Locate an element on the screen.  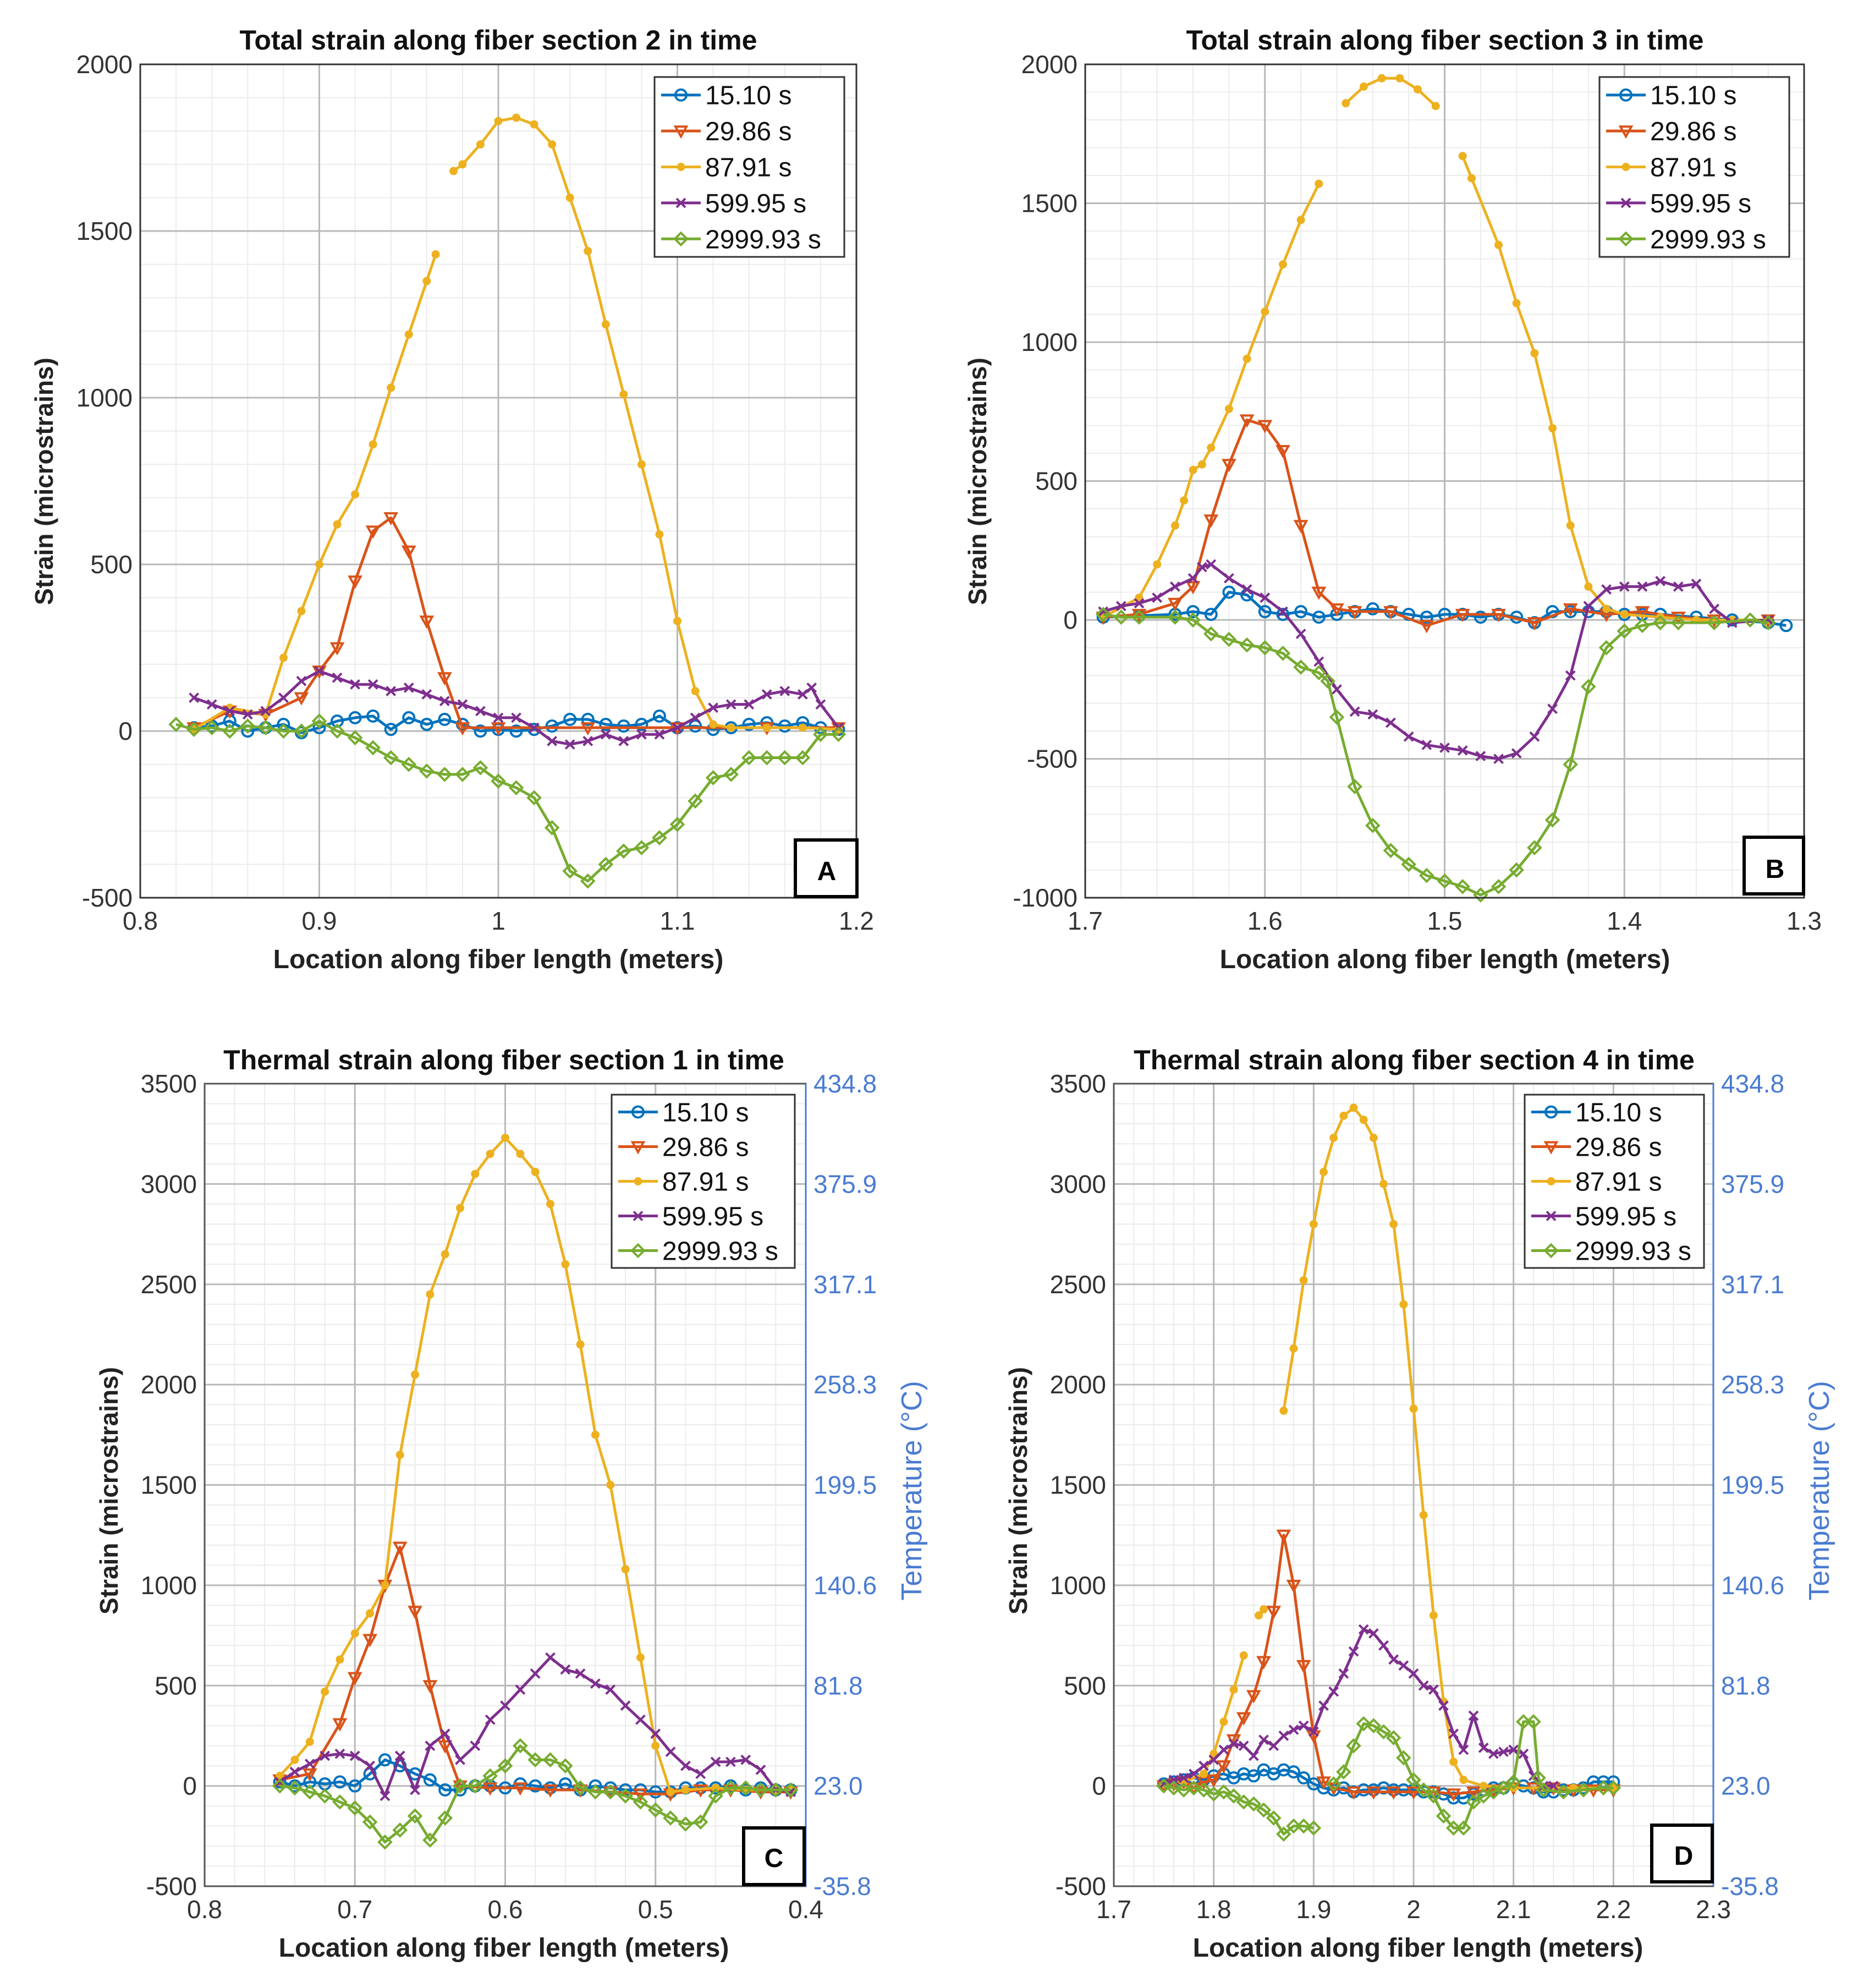
legend: 15.10 s 29.86 s 87.91 s 599.95 s 2999.93 s is located at coordinates (749, 167).